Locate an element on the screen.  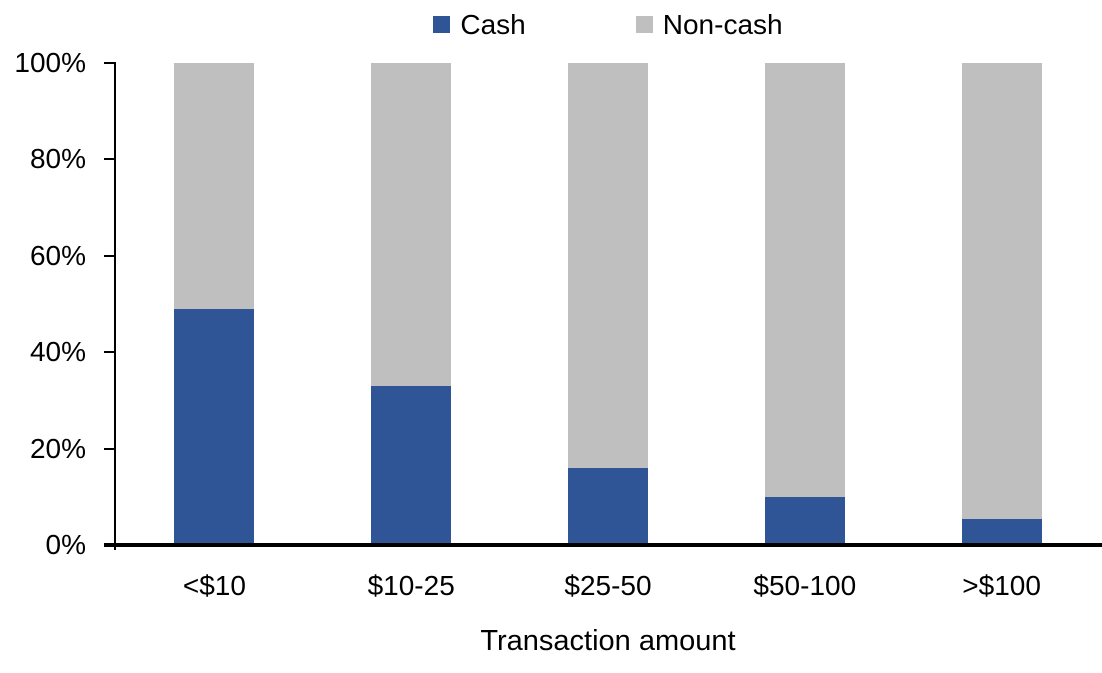
y-axis-labels: 0% 20% 40% 60% 80% 100% is located at coordinates (43, 304).